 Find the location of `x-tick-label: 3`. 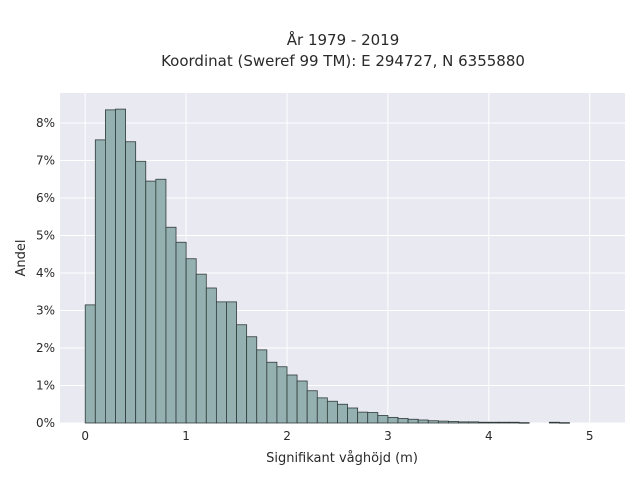

x-tick-label: 3 is located at coordinates (388, 436).